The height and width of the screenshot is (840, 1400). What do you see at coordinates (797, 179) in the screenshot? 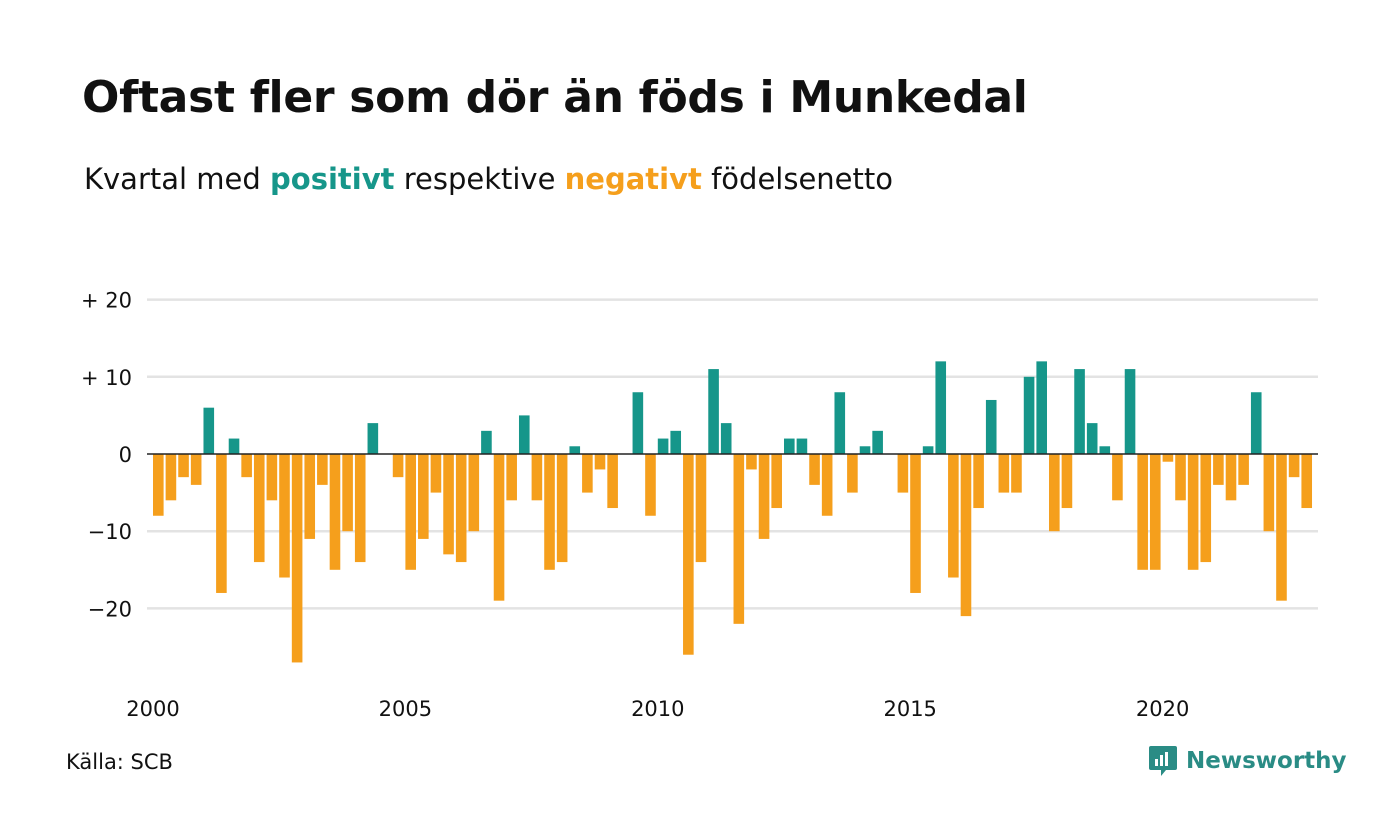
I see `subtitle-suffix: födelsenetto` at bounding box center [797, 179].